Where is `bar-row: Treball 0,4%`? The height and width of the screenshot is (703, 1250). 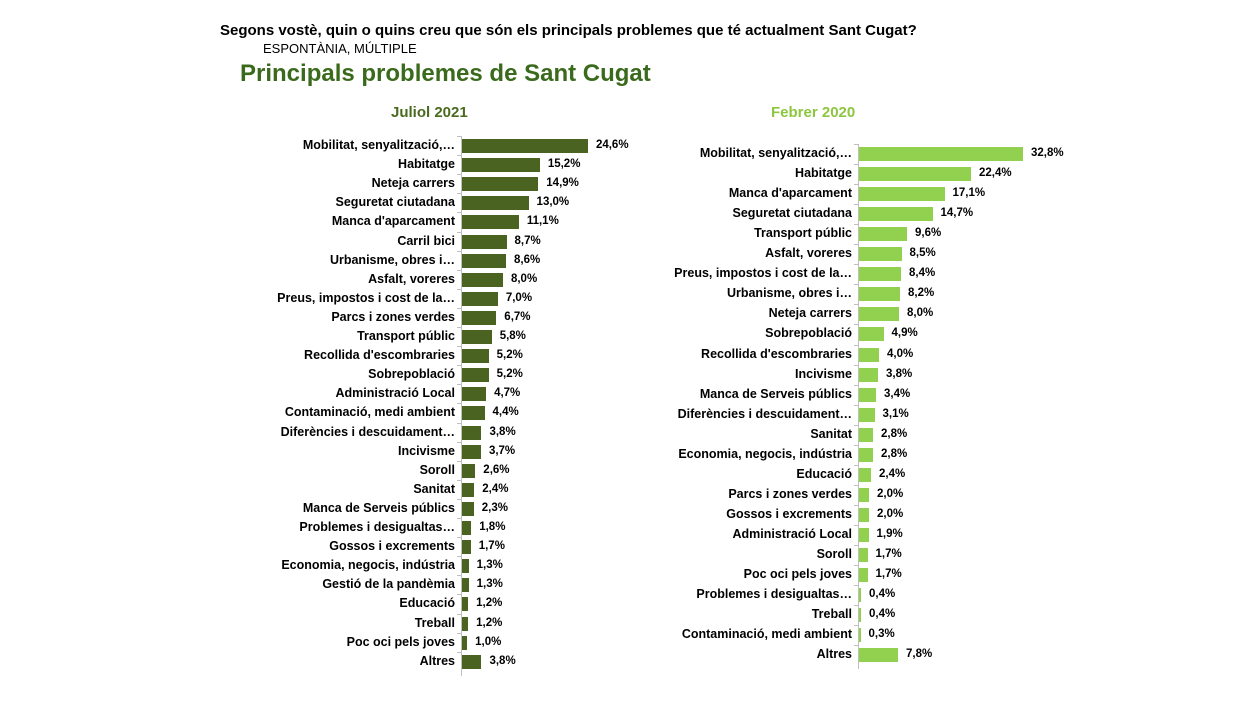 bar-row: Treball 0,4% is located at coordinates (870, 614).